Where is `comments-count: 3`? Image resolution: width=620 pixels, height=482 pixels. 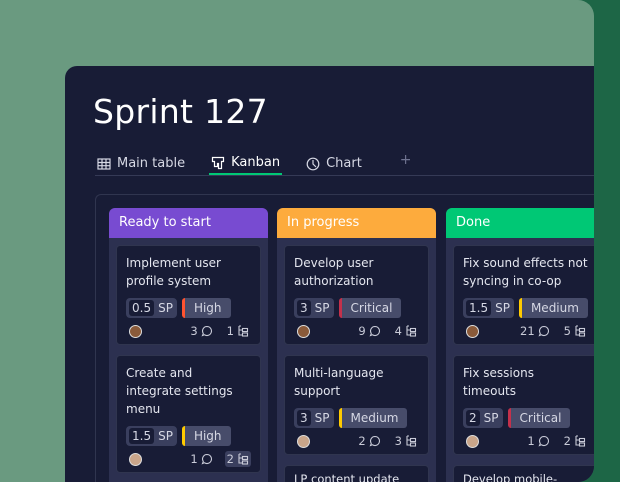
comments-count: 3 is located at coordinates (201, 331).